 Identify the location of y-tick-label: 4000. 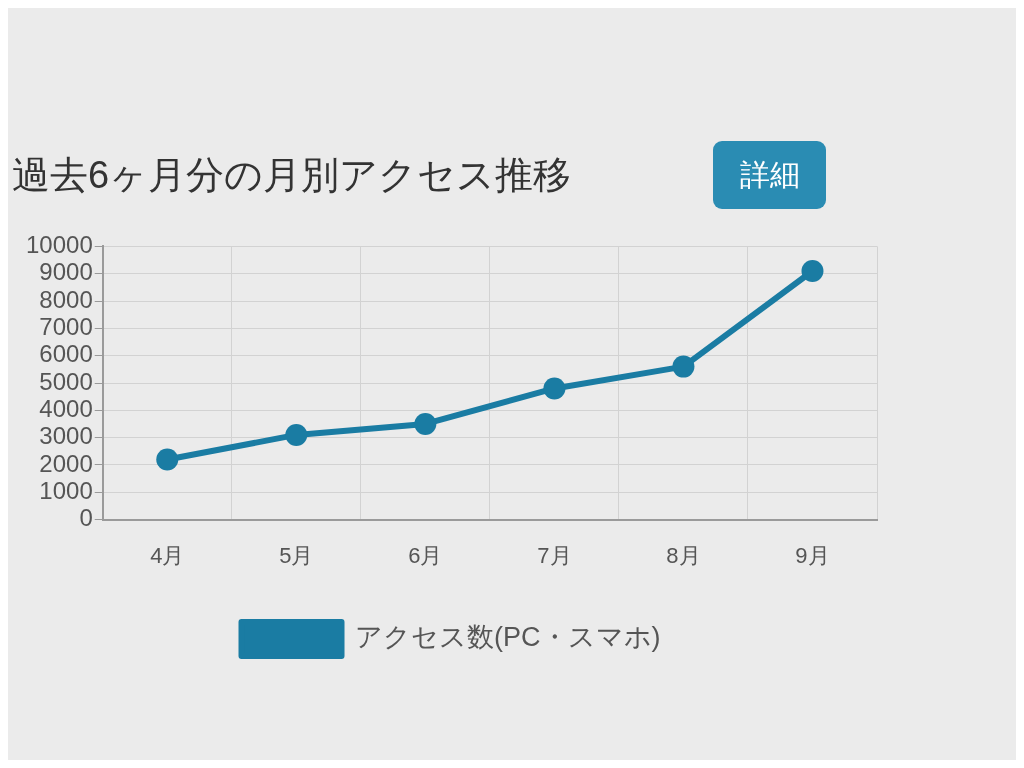
(66, 408).